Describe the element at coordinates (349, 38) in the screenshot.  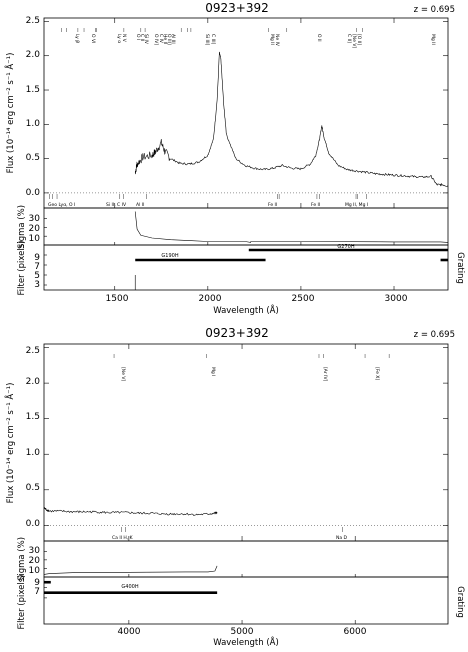
I see `emission-label: C II]` at that location.